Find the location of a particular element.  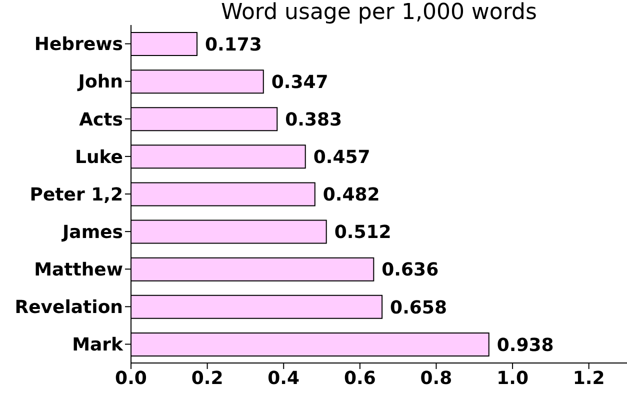

x-tick-label: 1.0 is located at coordinates (512, 378).